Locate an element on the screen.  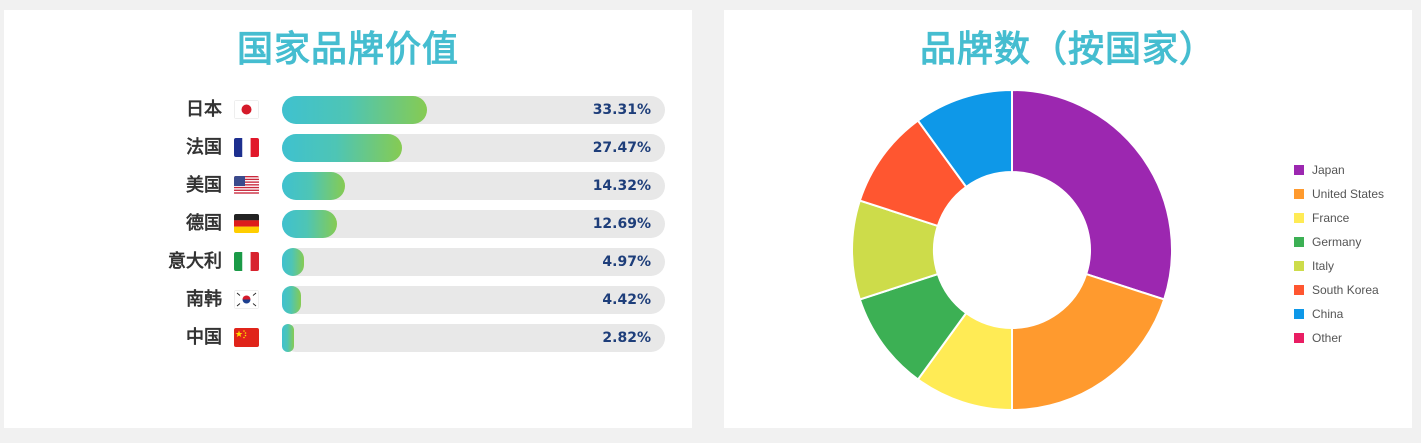
bar-row: 意大利 4.97% is located at coordinates (348, 262).